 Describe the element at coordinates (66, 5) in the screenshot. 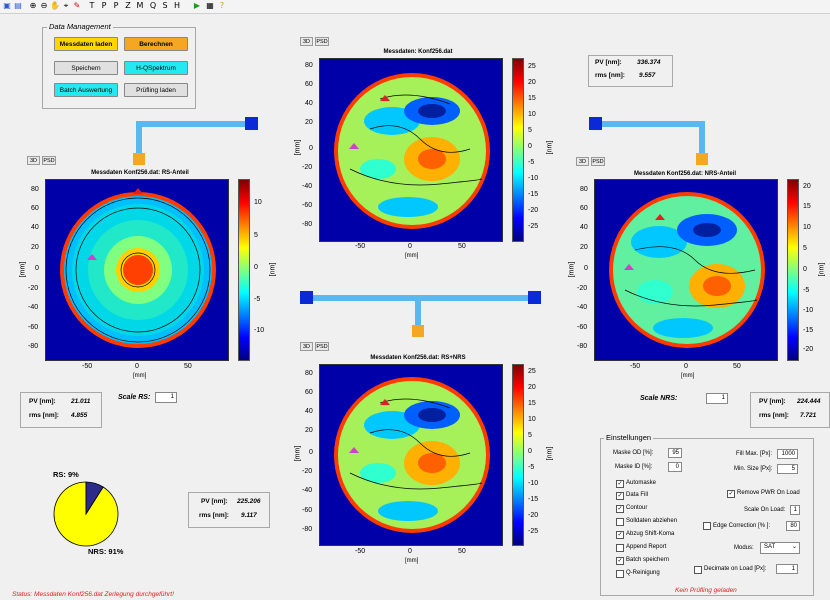

I see `data-cursor-icon: ⌖` at that location.